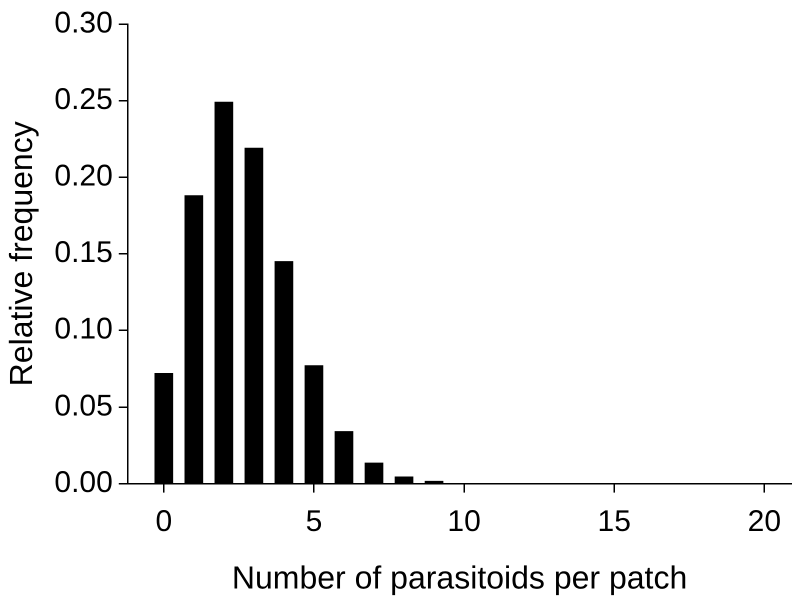 This screenshot has height=607, width=793. I want to click on x-axis-title: Number of parasitoids per patch, so click(460, 578).